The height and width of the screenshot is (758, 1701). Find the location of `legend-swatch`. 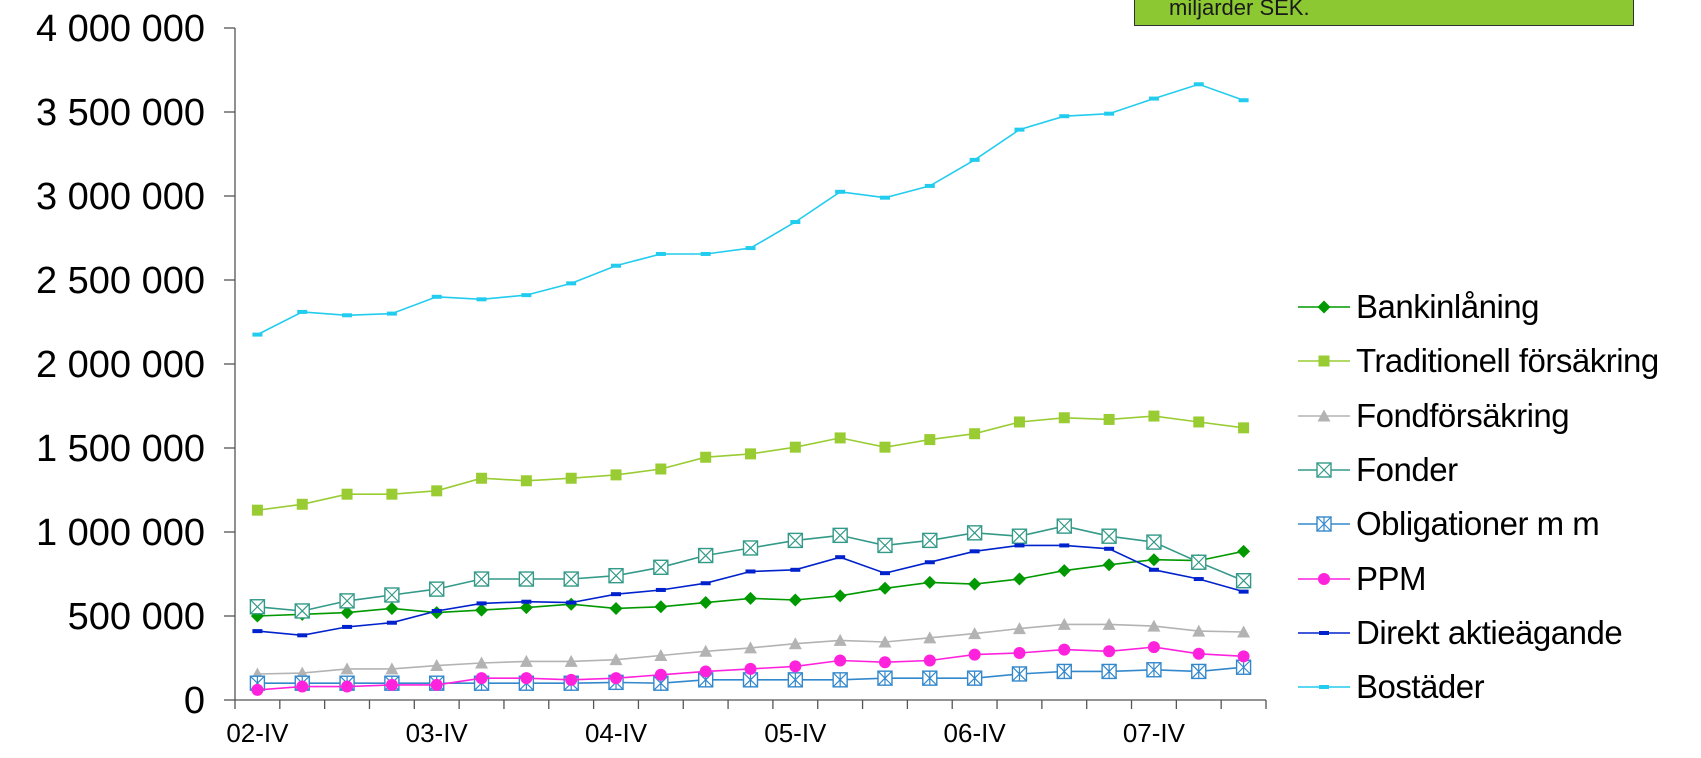

legend-swatch is located at coordinates (1324, 415).